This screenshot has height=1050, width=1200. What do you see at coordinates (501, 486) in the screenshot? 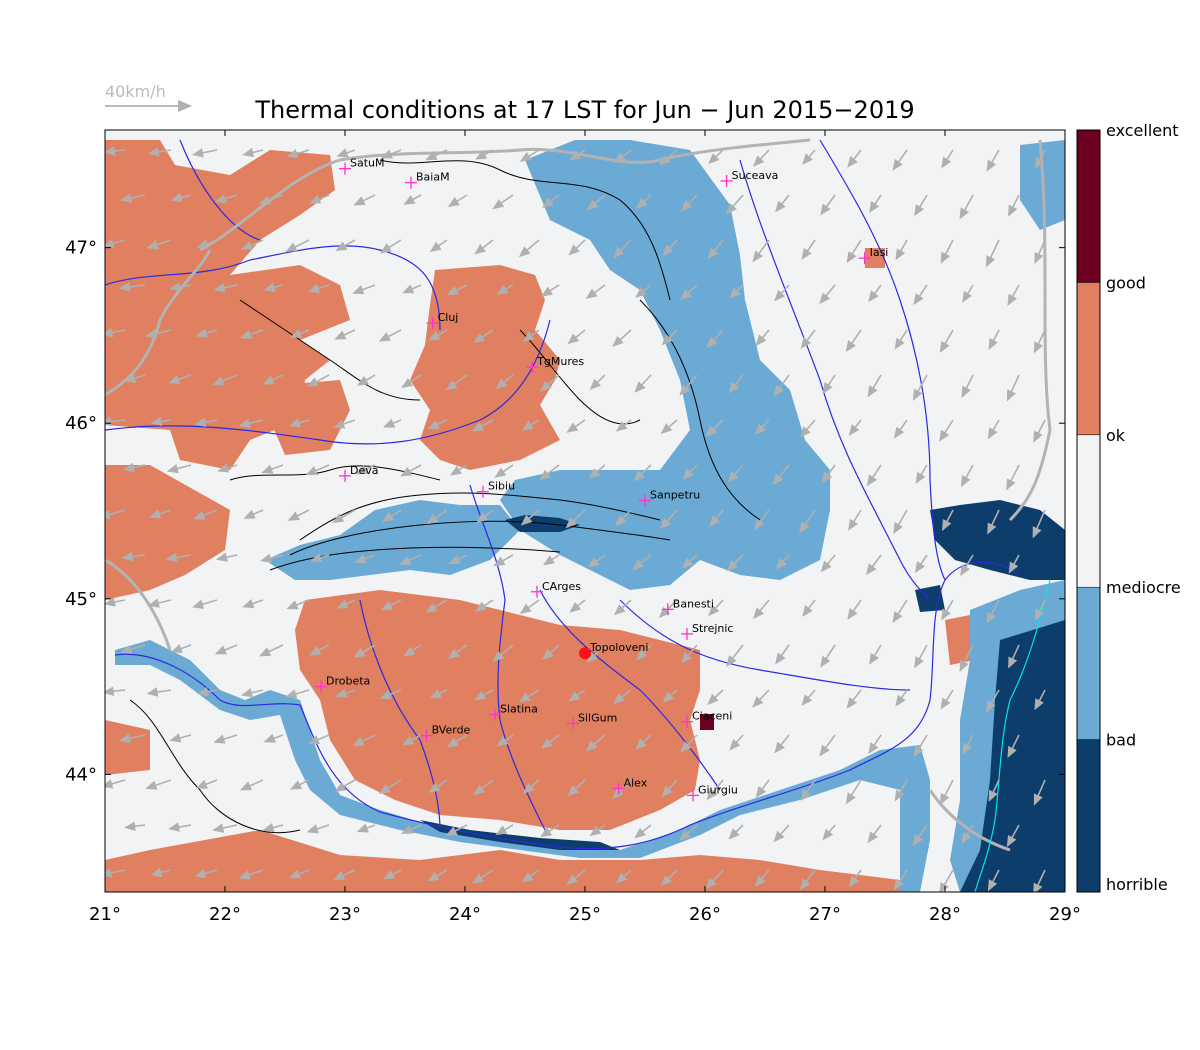
I see `city-label: Sibiu` at bounding box center [501, 486].